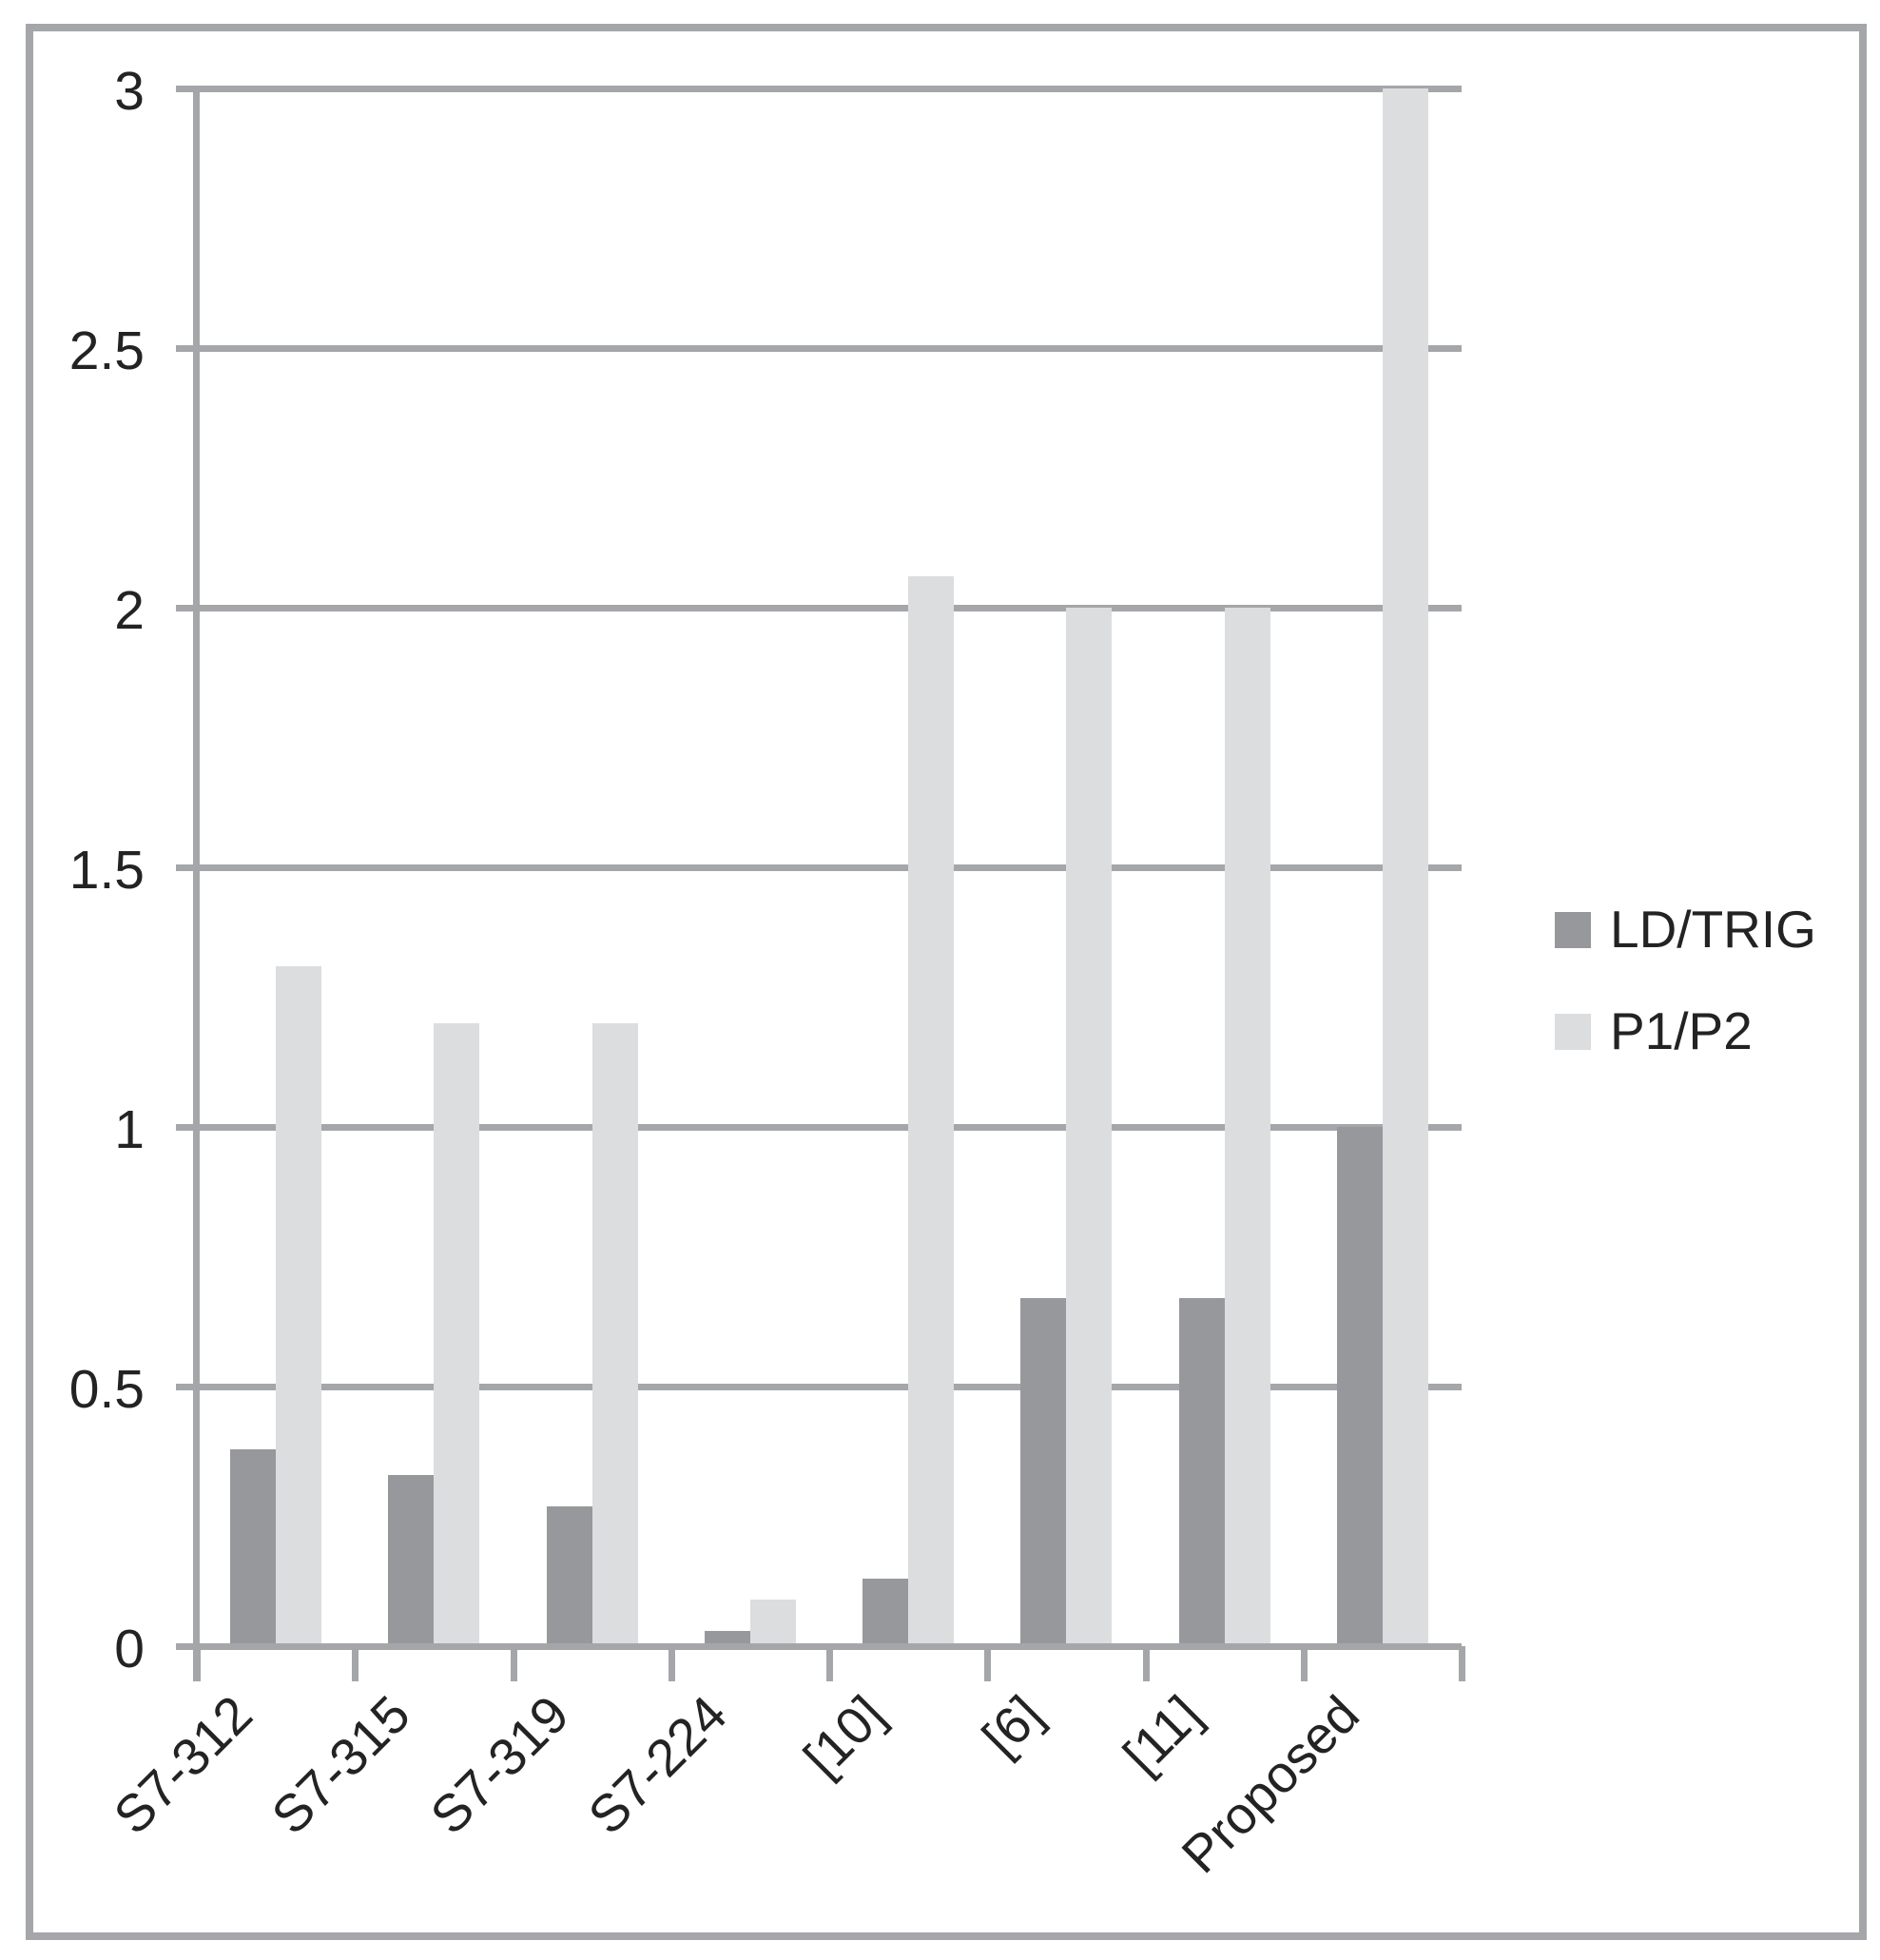  I want to click on y-tick-label: 1, so click(129, 1130).